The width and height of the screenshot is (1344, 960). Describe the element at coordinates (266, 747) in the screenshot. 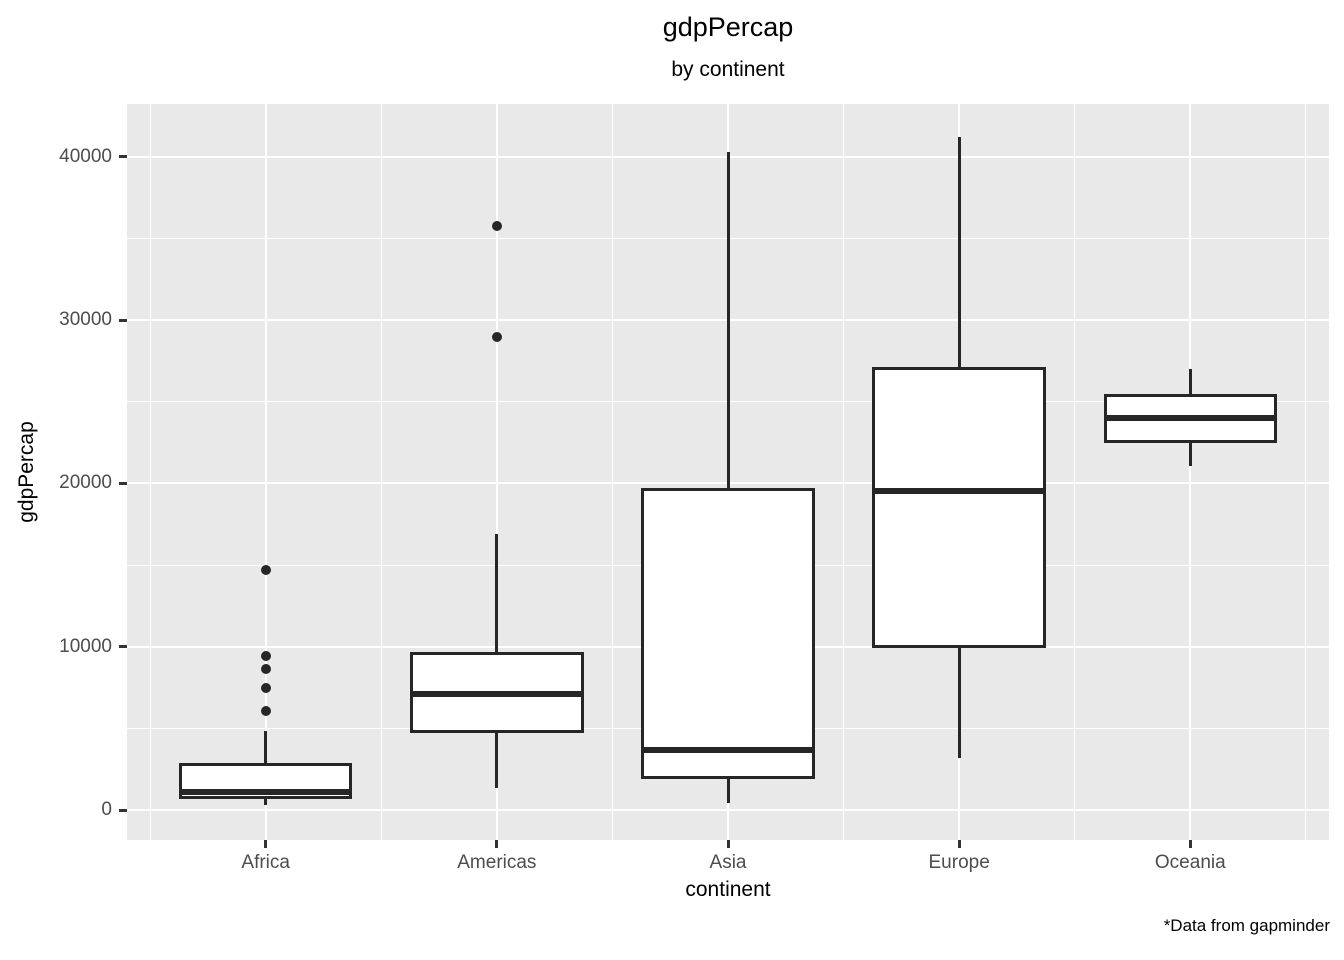

I see `whisker-upper-africa` at that location.